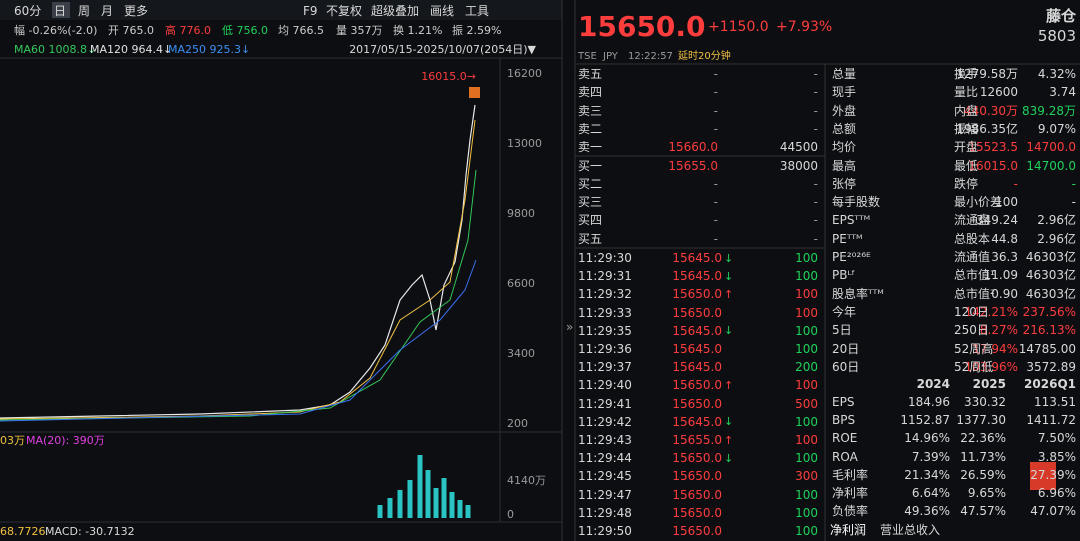 This screenshot has width=1080, height=541. Describe the element at coordinates (798, 147) in the screenshot. I see `book-volume: 44500` at that location.